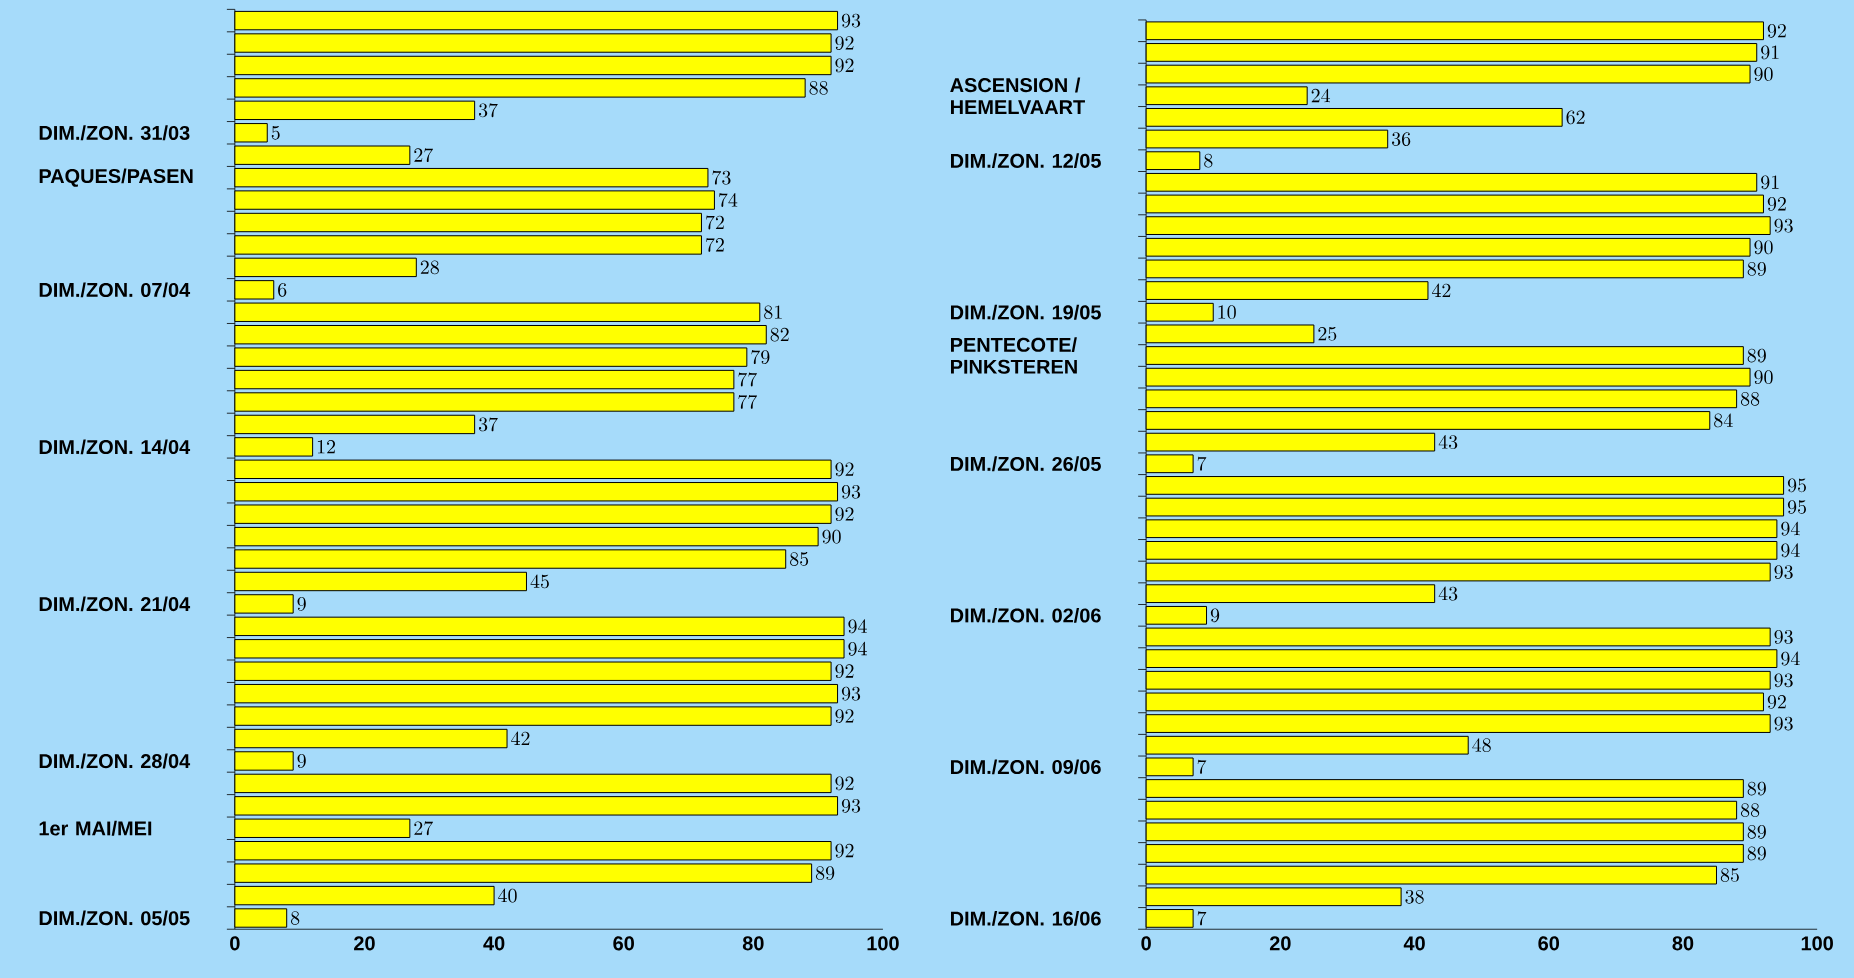 Image resolution: width=1854 pixels, height=978 pixels. I want to click on y-tick-label: DIM./ZON. 21/04, so click(115, 604).